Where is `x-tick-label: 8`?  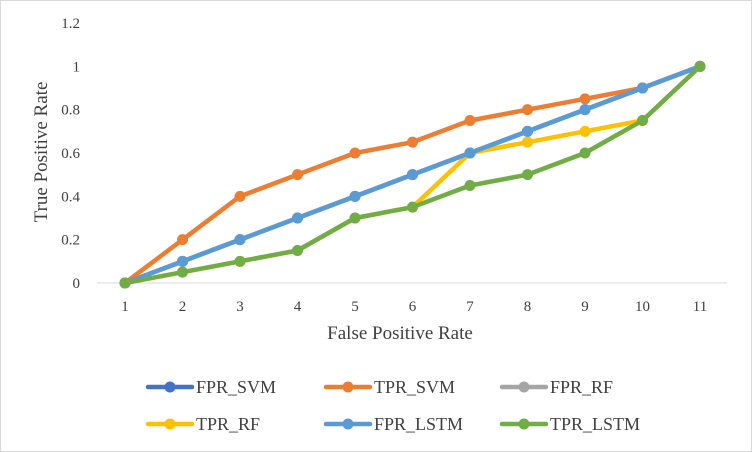
x-tick-label: 8 is located at coordinates (528, 307).